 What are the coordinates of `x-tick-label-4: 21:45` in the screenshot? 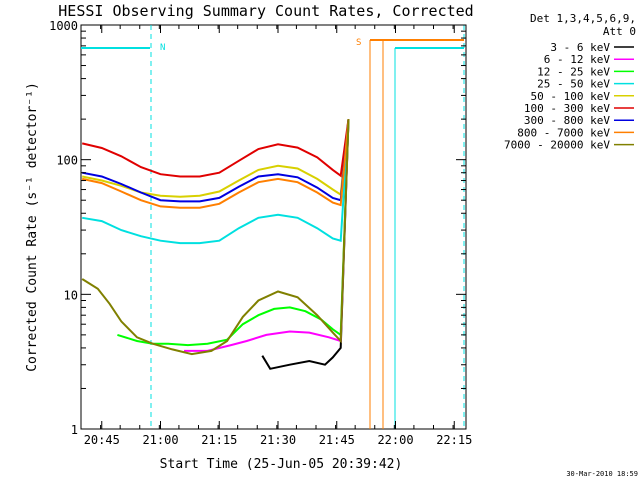 It's located at (337, 440).